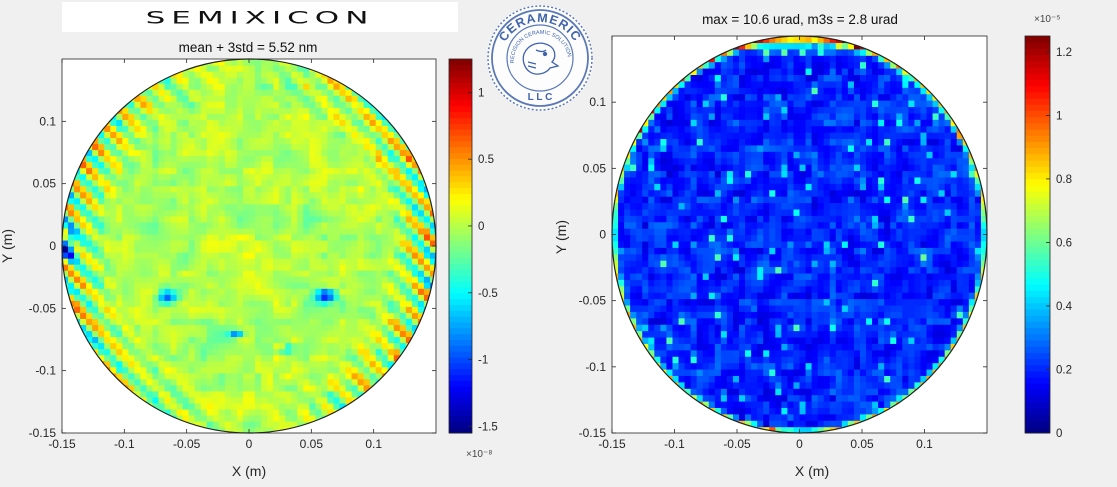 The image size is (1117, 487). I want to click on colorbar-exponent: ×10⁻⁸, so click(479, 454).